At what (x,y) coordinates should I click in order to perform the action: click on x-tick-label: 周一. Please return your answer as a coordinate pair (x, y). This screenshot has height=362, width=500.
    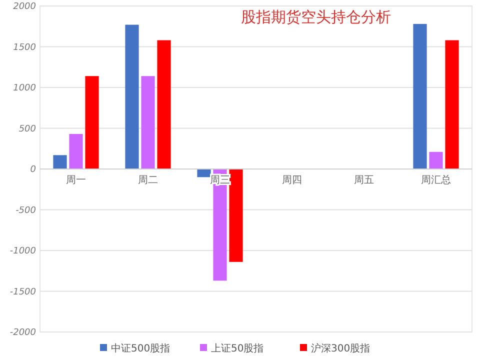
    Looking at the image, I should click on (76, 180).